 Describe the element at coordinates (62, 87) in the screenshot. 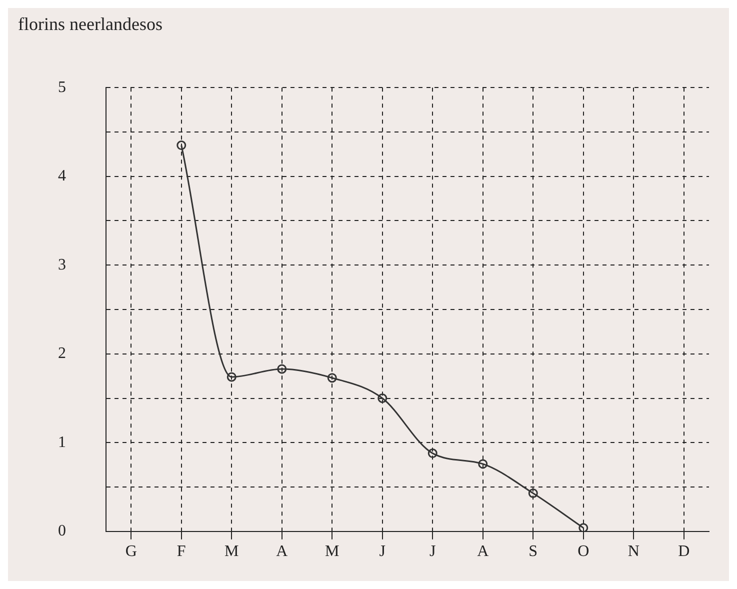

I see `y-tick-label: 5` at that location.